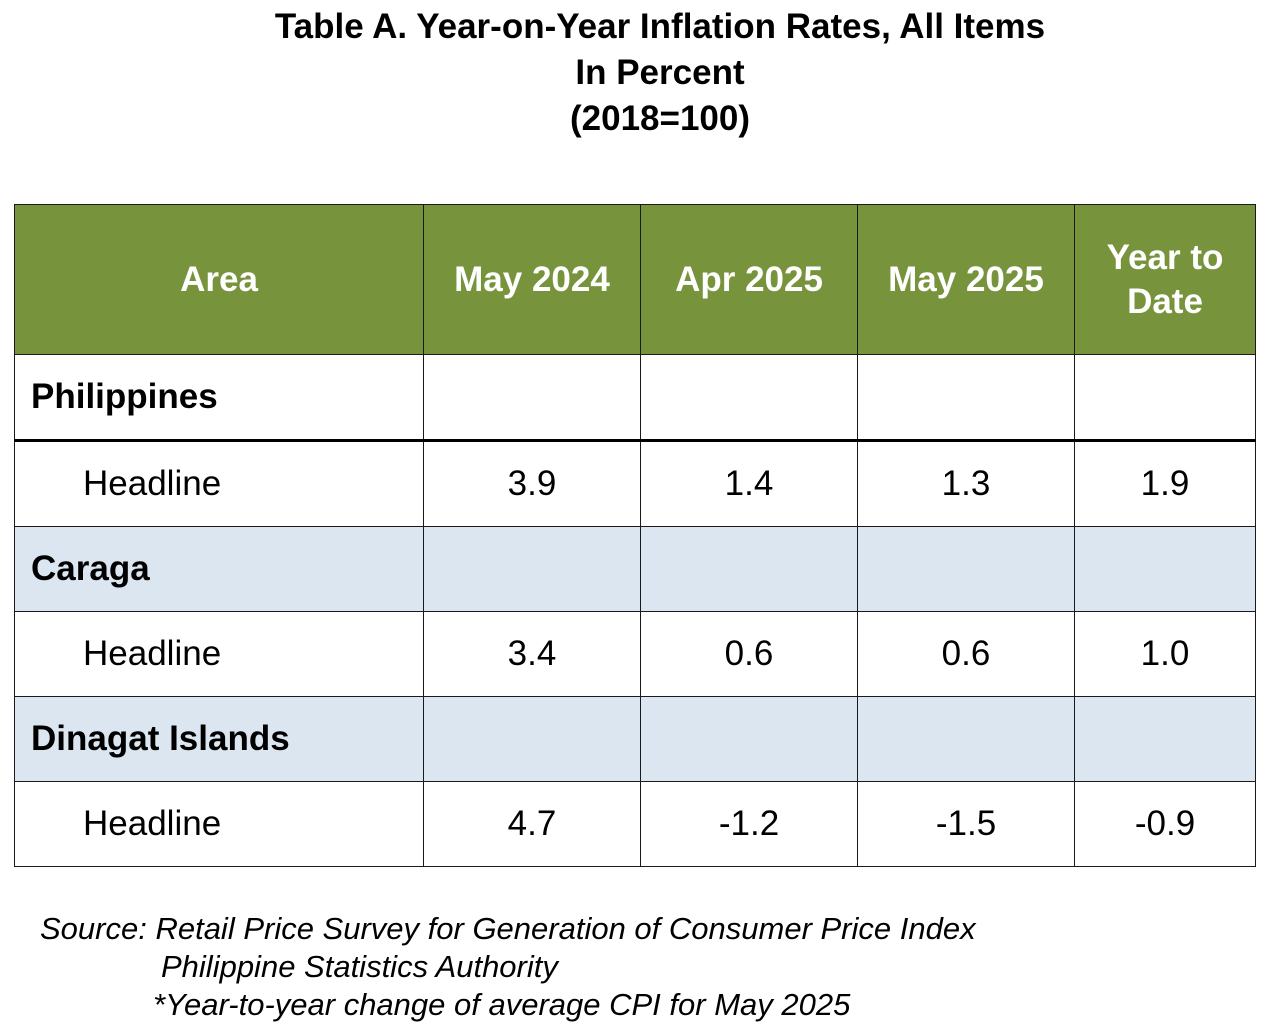  Describe the element at coordinates (532, 483) in the screenshot. I see `table-cell: 3.9` at that location.